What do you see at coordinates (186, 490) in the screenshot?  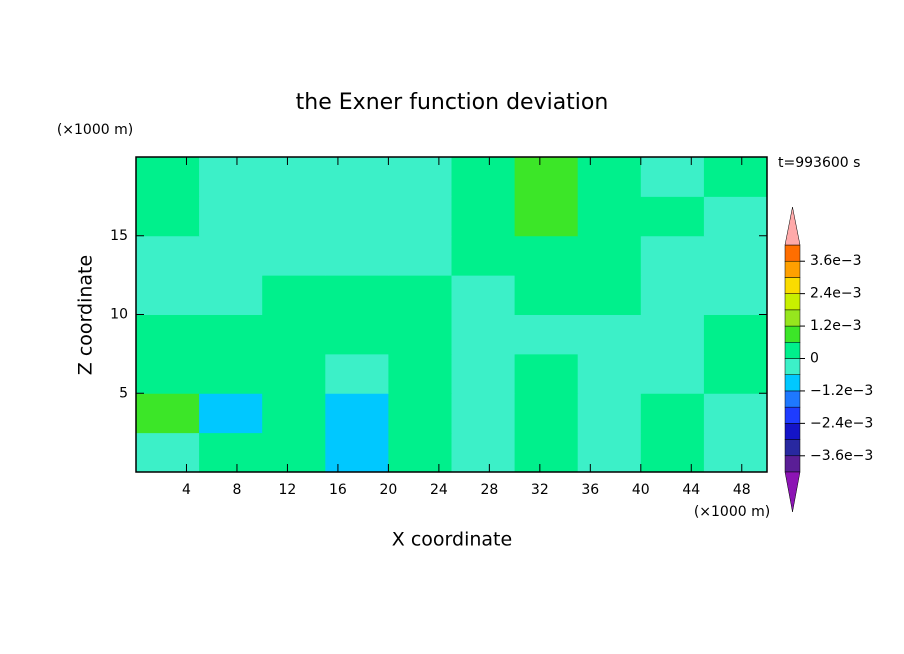 I see `x-tick-label: 4` at bounding box center [186, 490].